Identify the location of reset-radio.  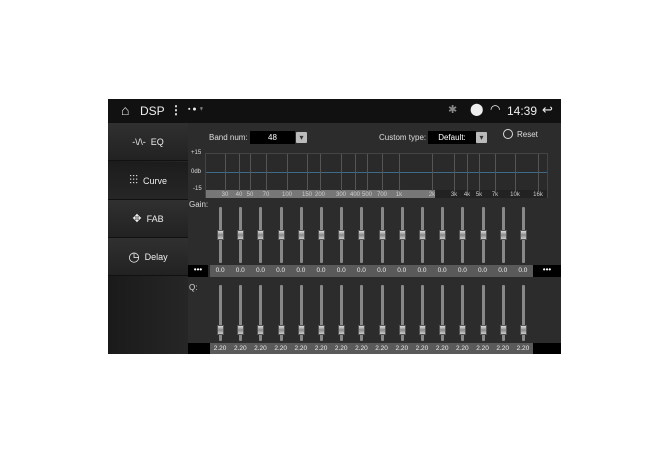
(508, 134).